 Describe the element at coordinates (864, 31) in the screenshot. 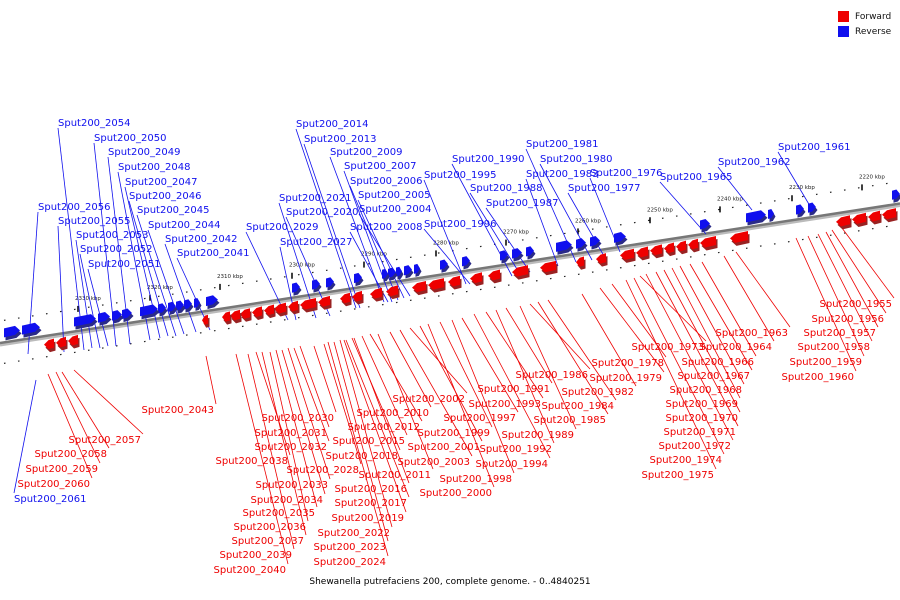

I see `legend-item-reverse: Reverse` at that location.